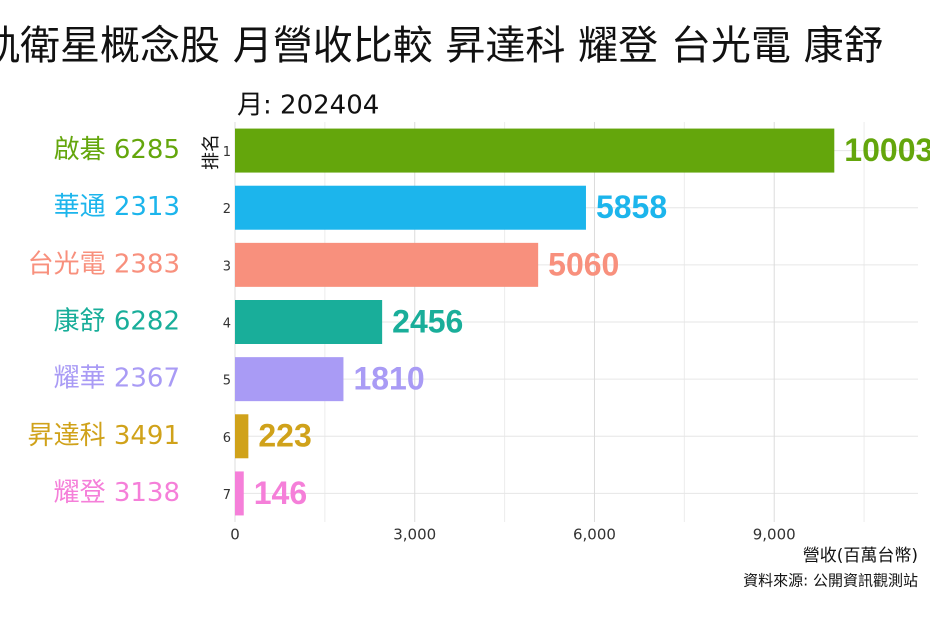 The width and height of the screenshot is (930, 620). Describe the element at coordinates (583, 264) in the screenshot. I see `value-label: 5060` at that location.